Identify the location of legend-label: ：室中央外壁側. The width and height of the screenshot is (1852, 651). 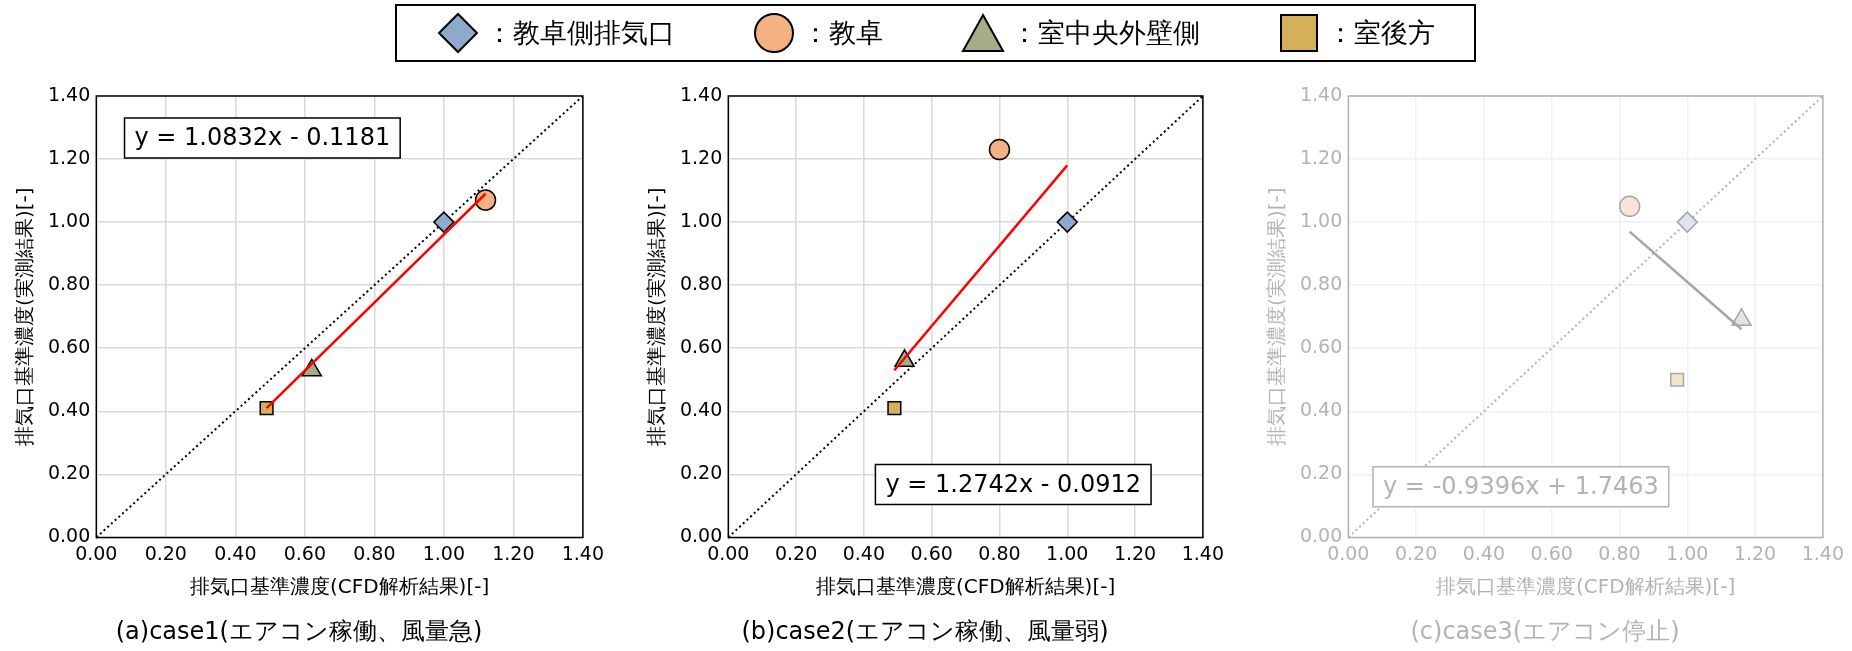
(1105, 33).